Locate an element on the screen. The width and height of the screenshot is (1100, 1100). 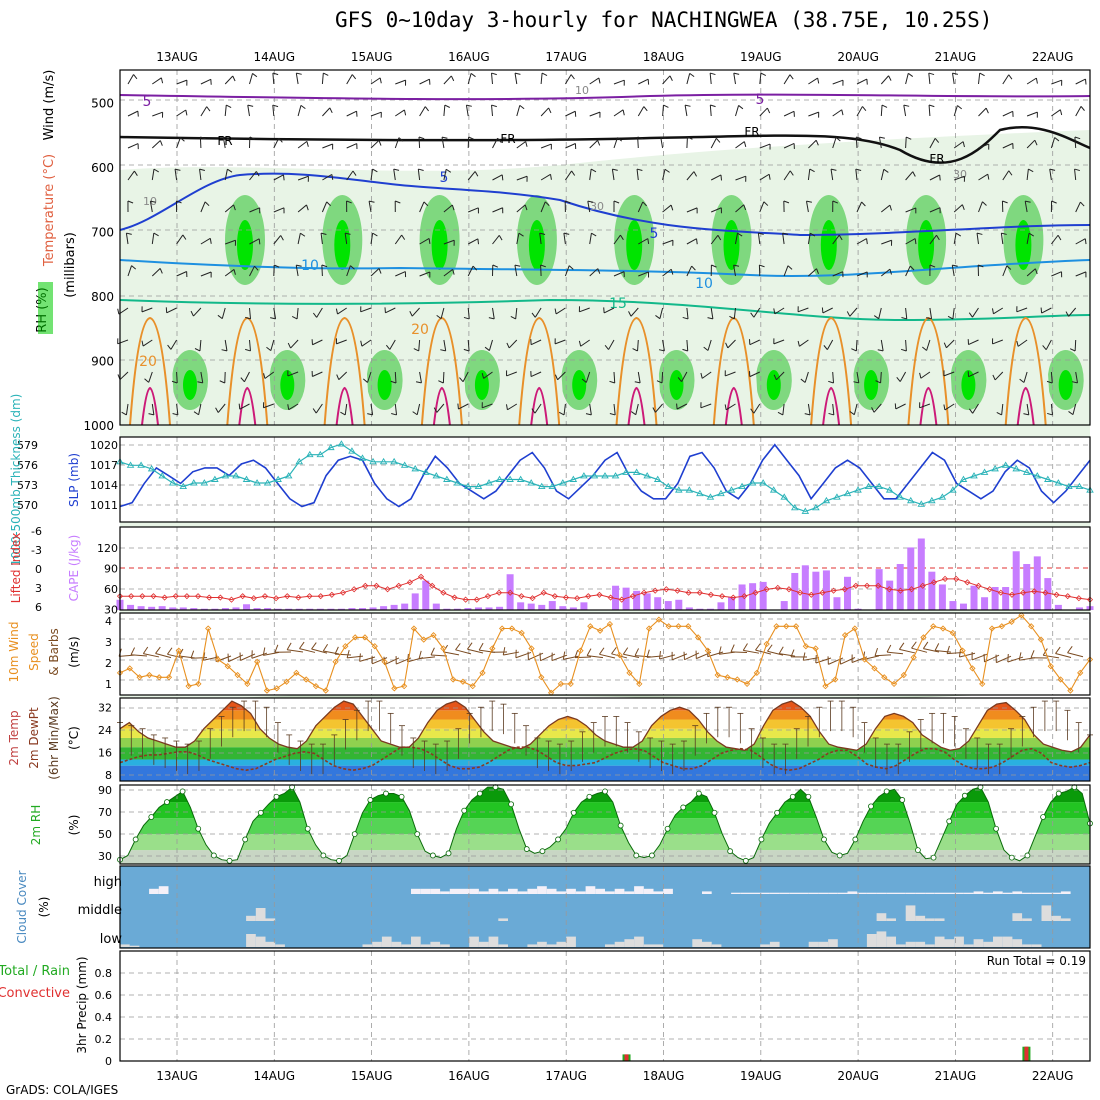
cloud-background is located at coordinates (605, 907).